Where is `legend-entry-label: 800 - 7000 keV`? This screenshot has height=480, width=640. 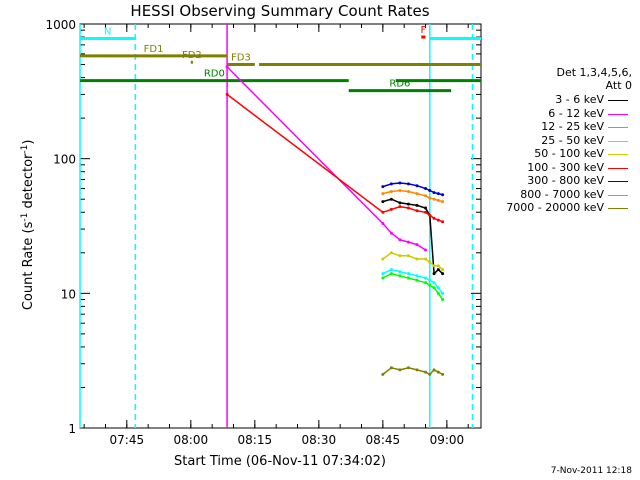
legend-entry-label: 800 - 7000 keV is located at coordinates (562, 194).